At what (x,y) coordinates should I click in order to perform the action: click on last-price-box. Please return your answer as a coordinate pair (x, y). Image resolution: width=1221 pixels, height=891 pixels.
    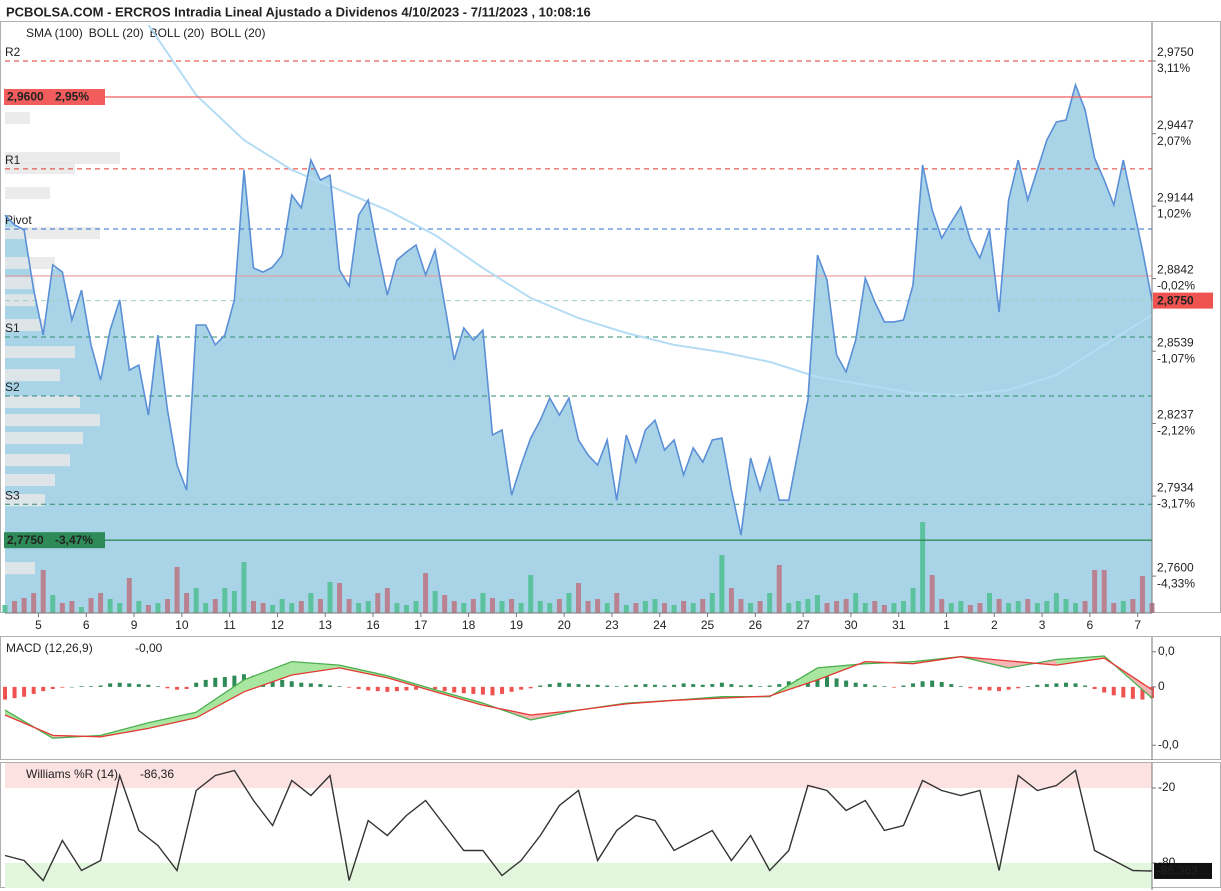
    Looking at the image, I should click on (1183, 300).